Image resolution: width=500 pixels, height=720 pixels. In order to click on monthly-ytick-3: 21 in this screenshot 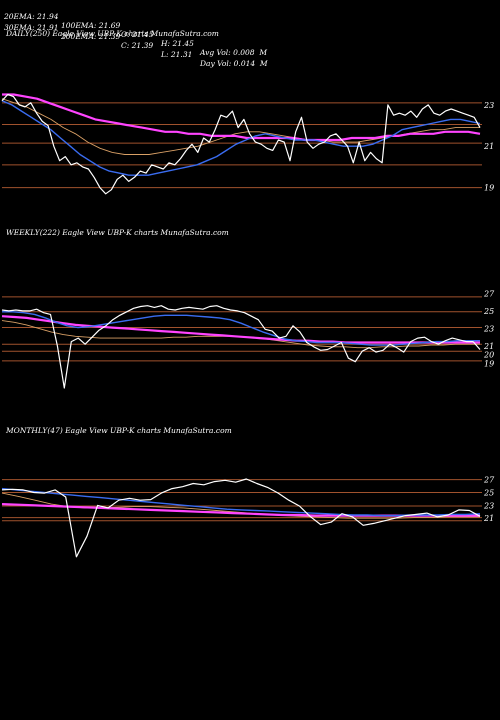, I will do `click(488, 518)`.